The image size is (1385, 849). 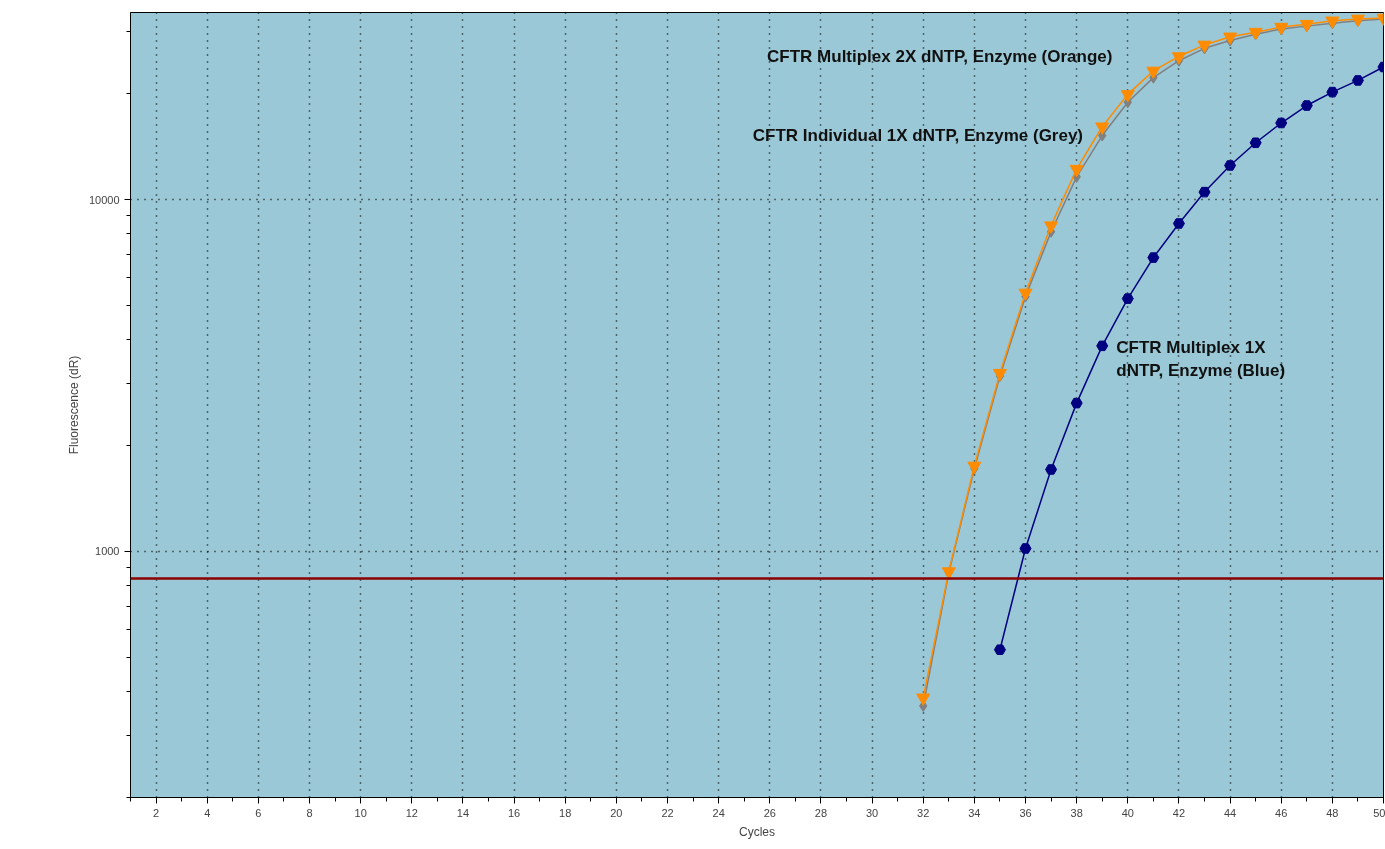 What do you see at coordinates (872, 812) in the screenshot?
I see `x-tick-label: 30` at bounding box center [872, 812].